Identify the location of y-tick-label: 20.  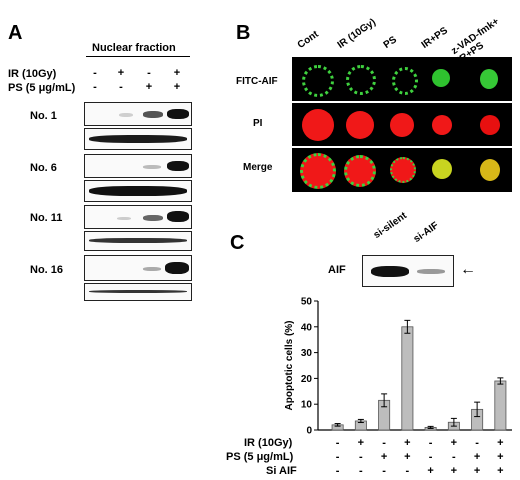
(307, 379).